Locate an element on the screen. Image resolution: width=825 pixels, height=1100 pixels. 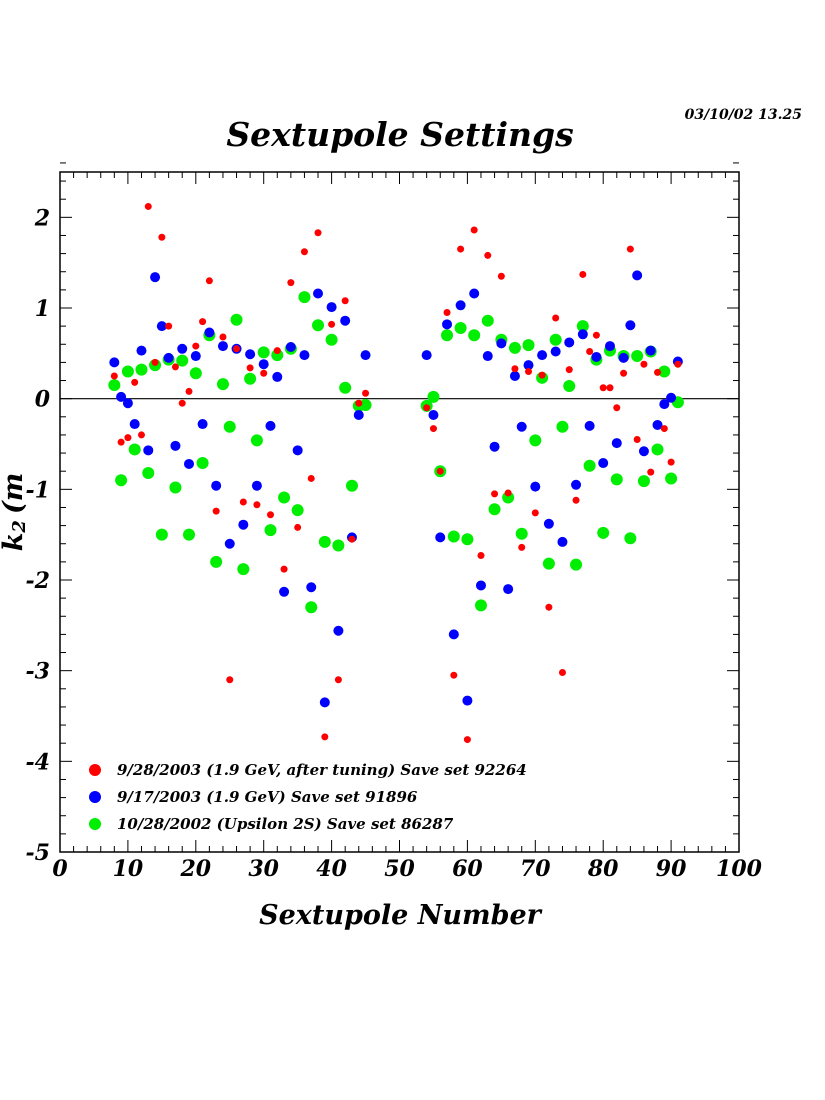
y-axis-label: k2 (m is located at coordinates (15, 512).